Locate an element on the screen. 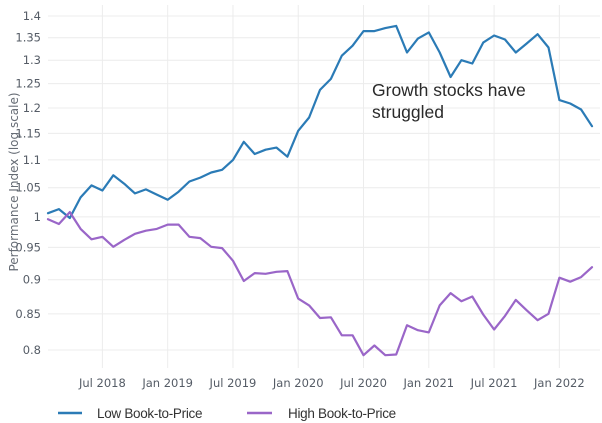 The image size is (602, 423). y-tick-label: 1.05 is located at coordinates (28, 188).